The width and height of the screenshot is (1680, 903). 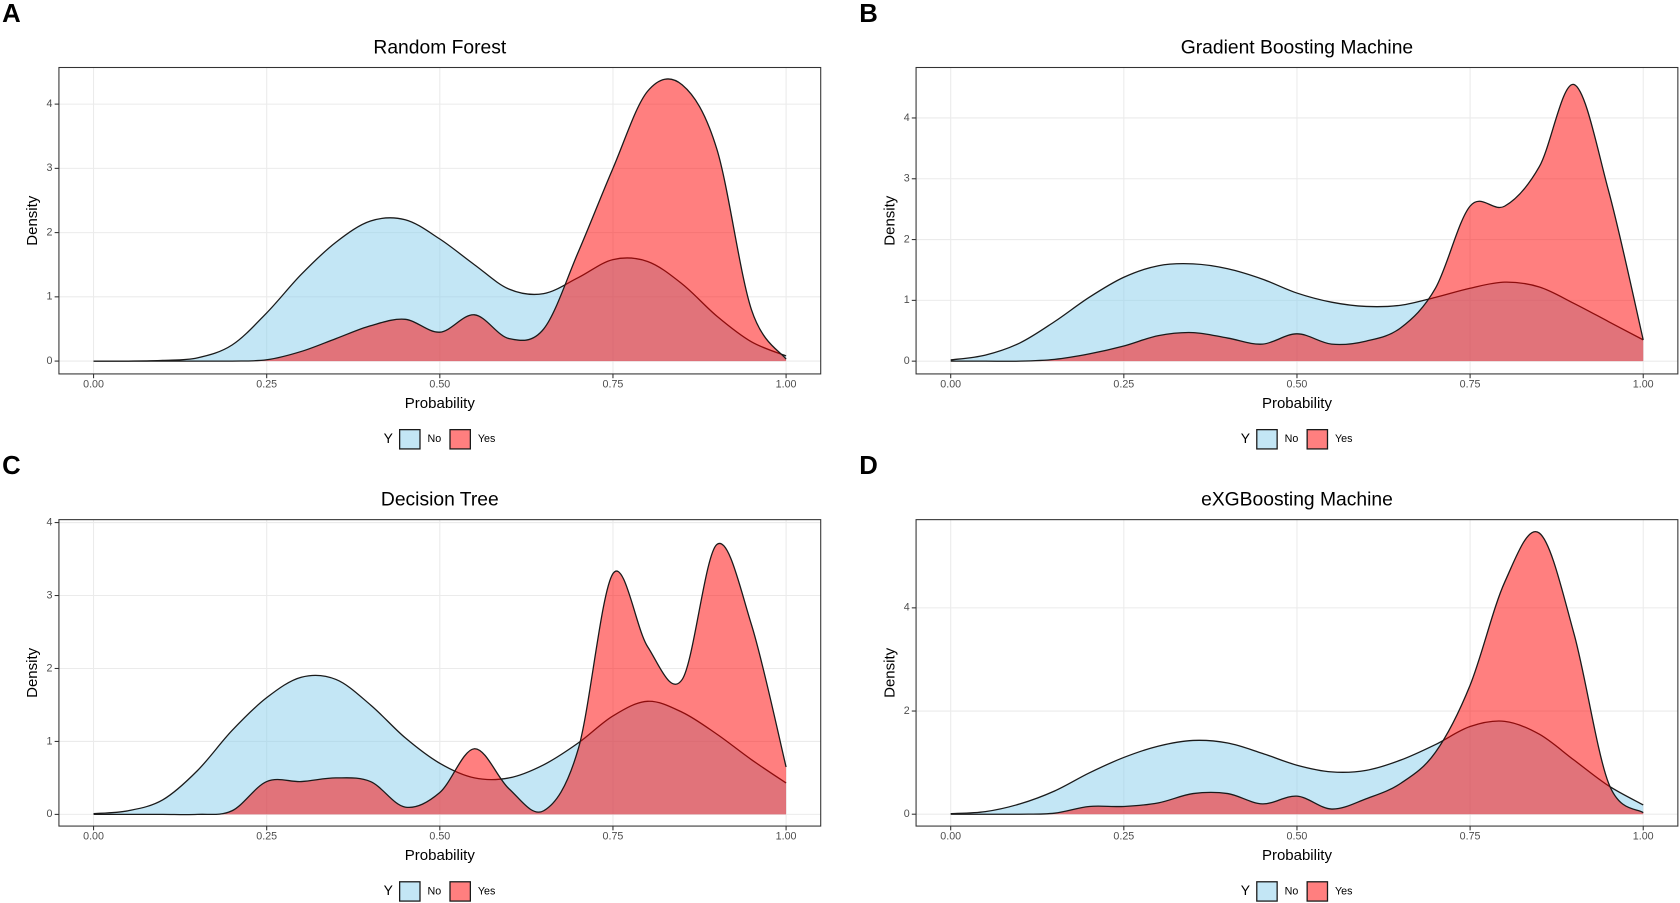 I want to click on chart-title: Random Forest, so click(x=439, y=47).